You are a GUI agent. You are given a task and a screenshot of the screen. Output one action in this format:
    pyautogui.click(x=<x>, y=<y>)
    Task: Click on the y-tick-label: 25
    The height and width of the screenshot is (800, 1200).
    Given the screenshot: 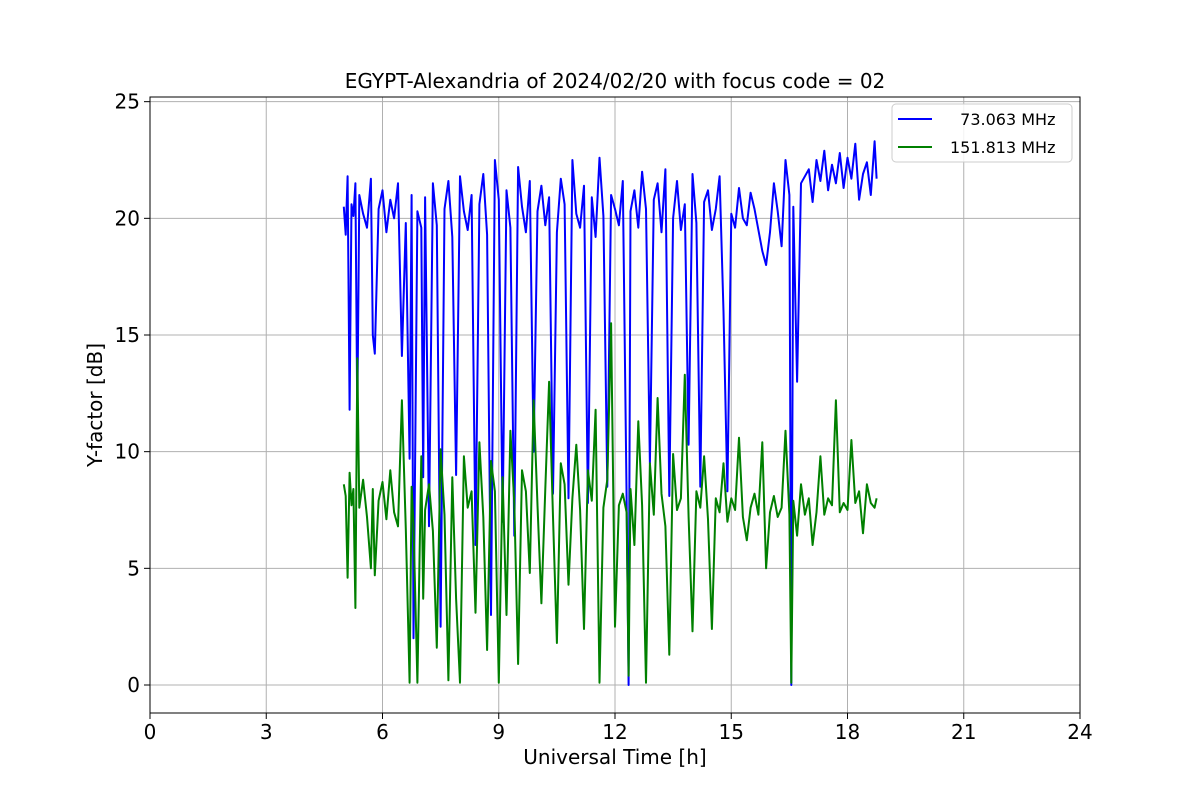 What is the action you would take?
    pyautogui.click(x=127, y=102)
    